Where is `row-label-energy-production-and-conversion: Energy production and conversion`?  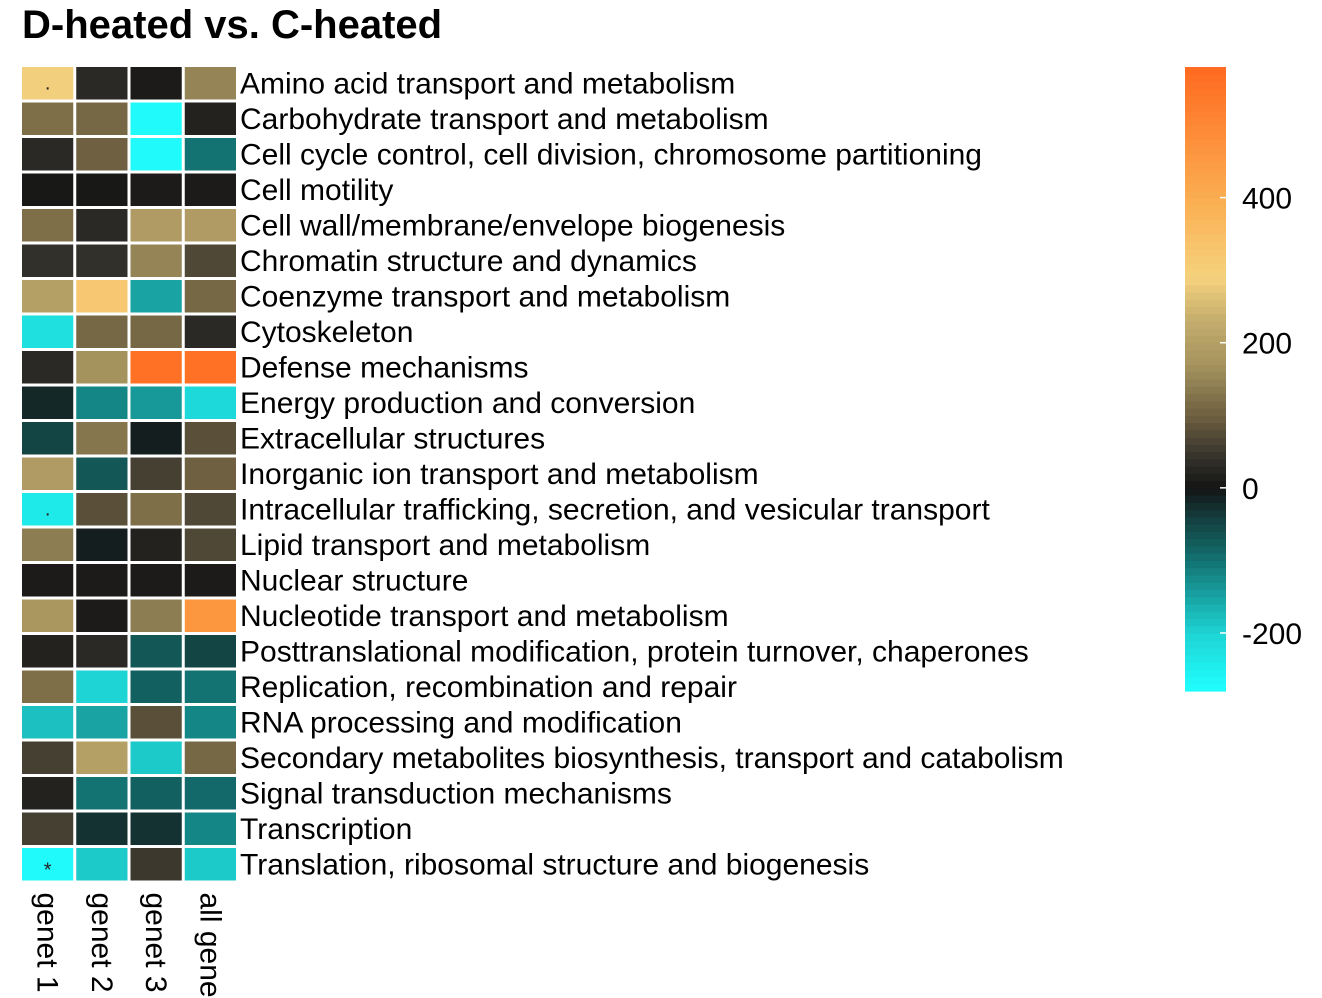
row-label-energy-production-and-conversion: Energy production and conversion is located at coordinates (467, 403).